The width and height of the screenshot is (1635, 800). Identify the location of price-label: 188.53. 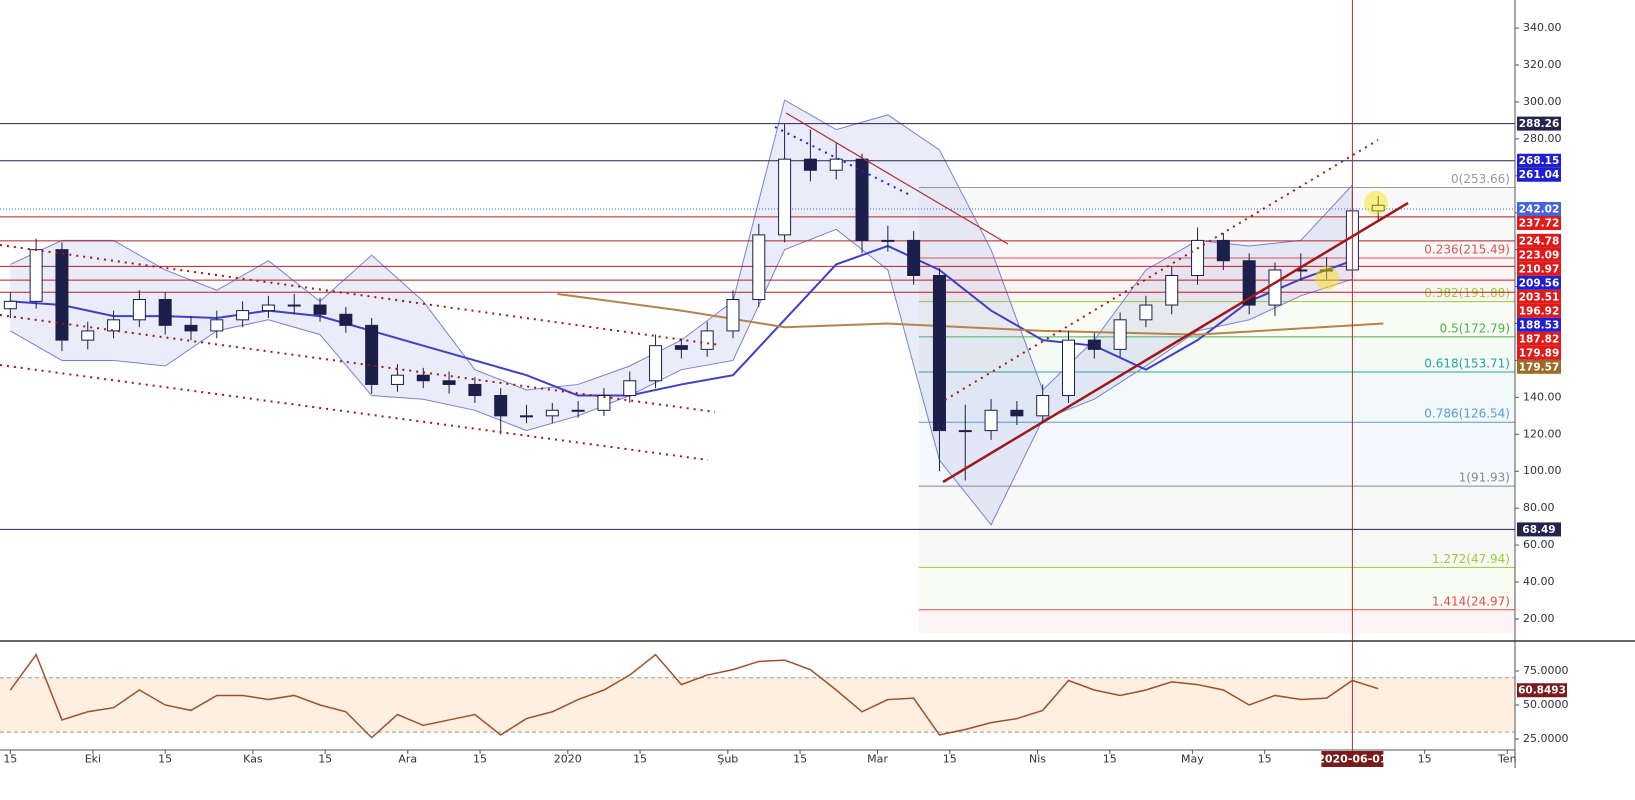
(1539, 325).